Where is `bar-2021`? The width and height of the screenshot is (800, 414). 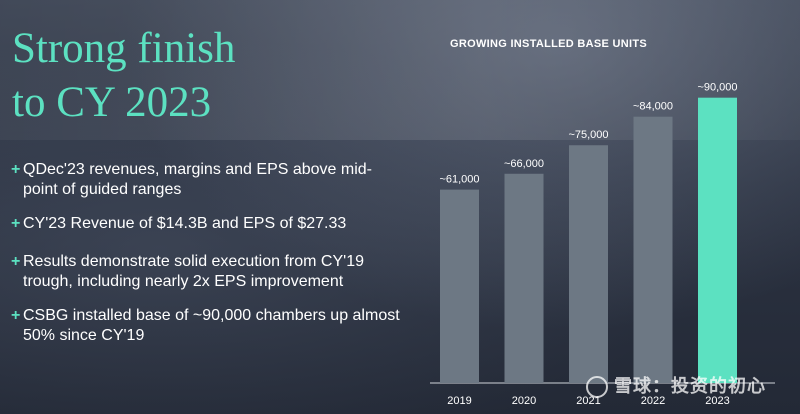 bar-2021 is located at coordinates (588, 264).